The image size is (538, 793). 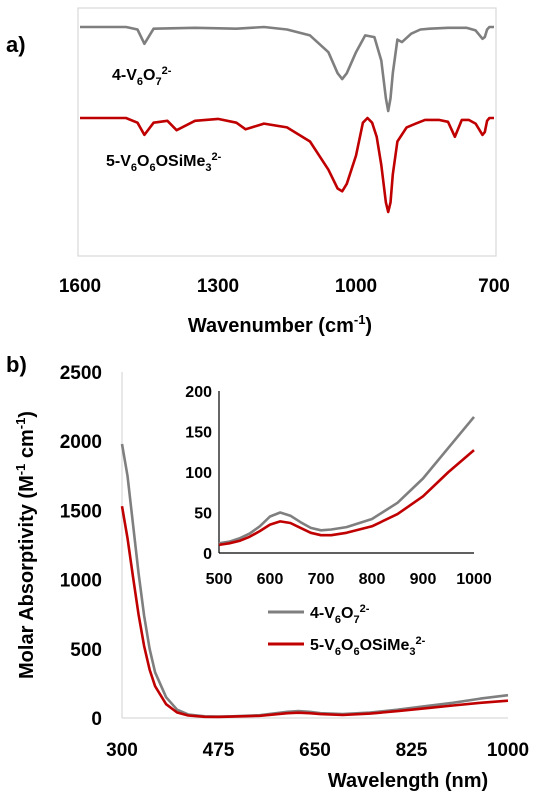 I want to click on panel-b-y-tick-label: 0, so click(x=96, y=719).